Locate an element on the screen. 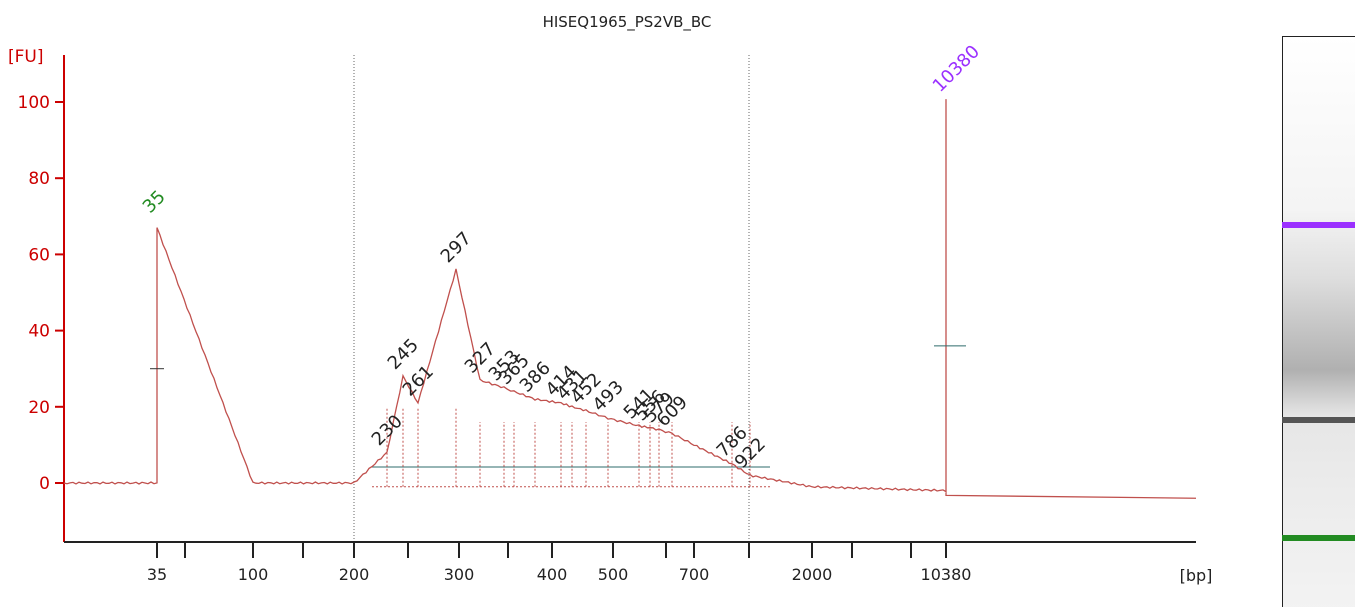 The height and width of the screenshot is (607, 1355). chart-title: HISEQ1965_PS2VB_BC is located at coordinates (627, 22).